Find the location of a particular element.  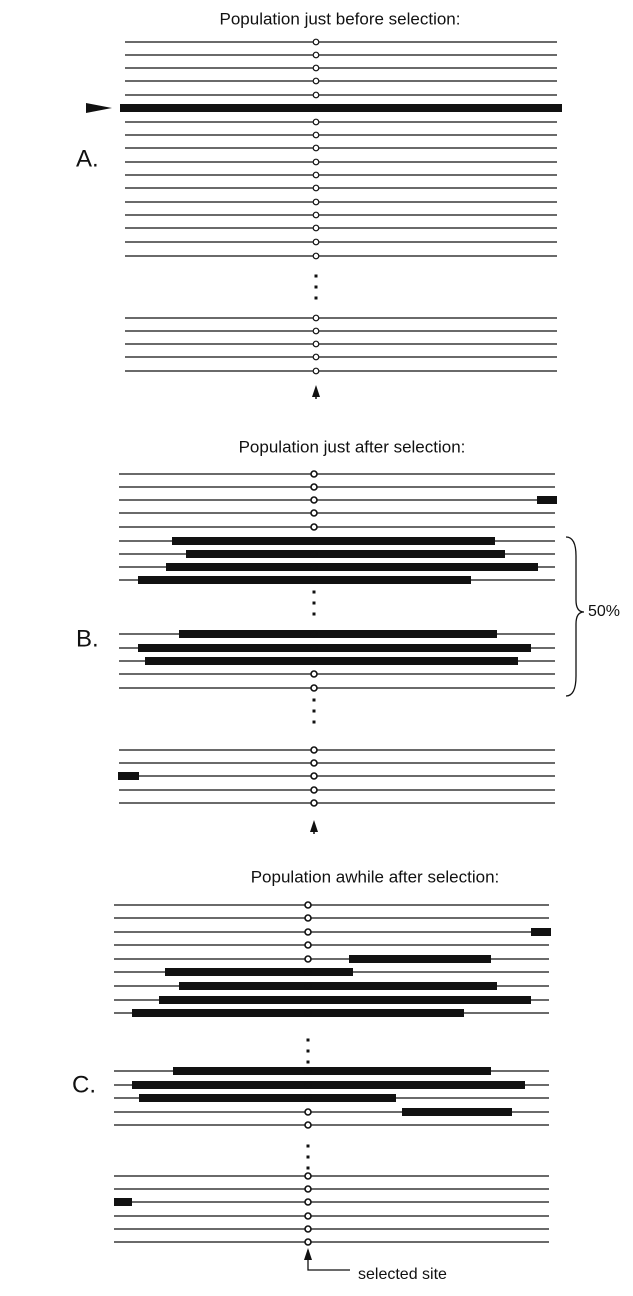

site-arrow-line is located at coordinates (328, 1260).